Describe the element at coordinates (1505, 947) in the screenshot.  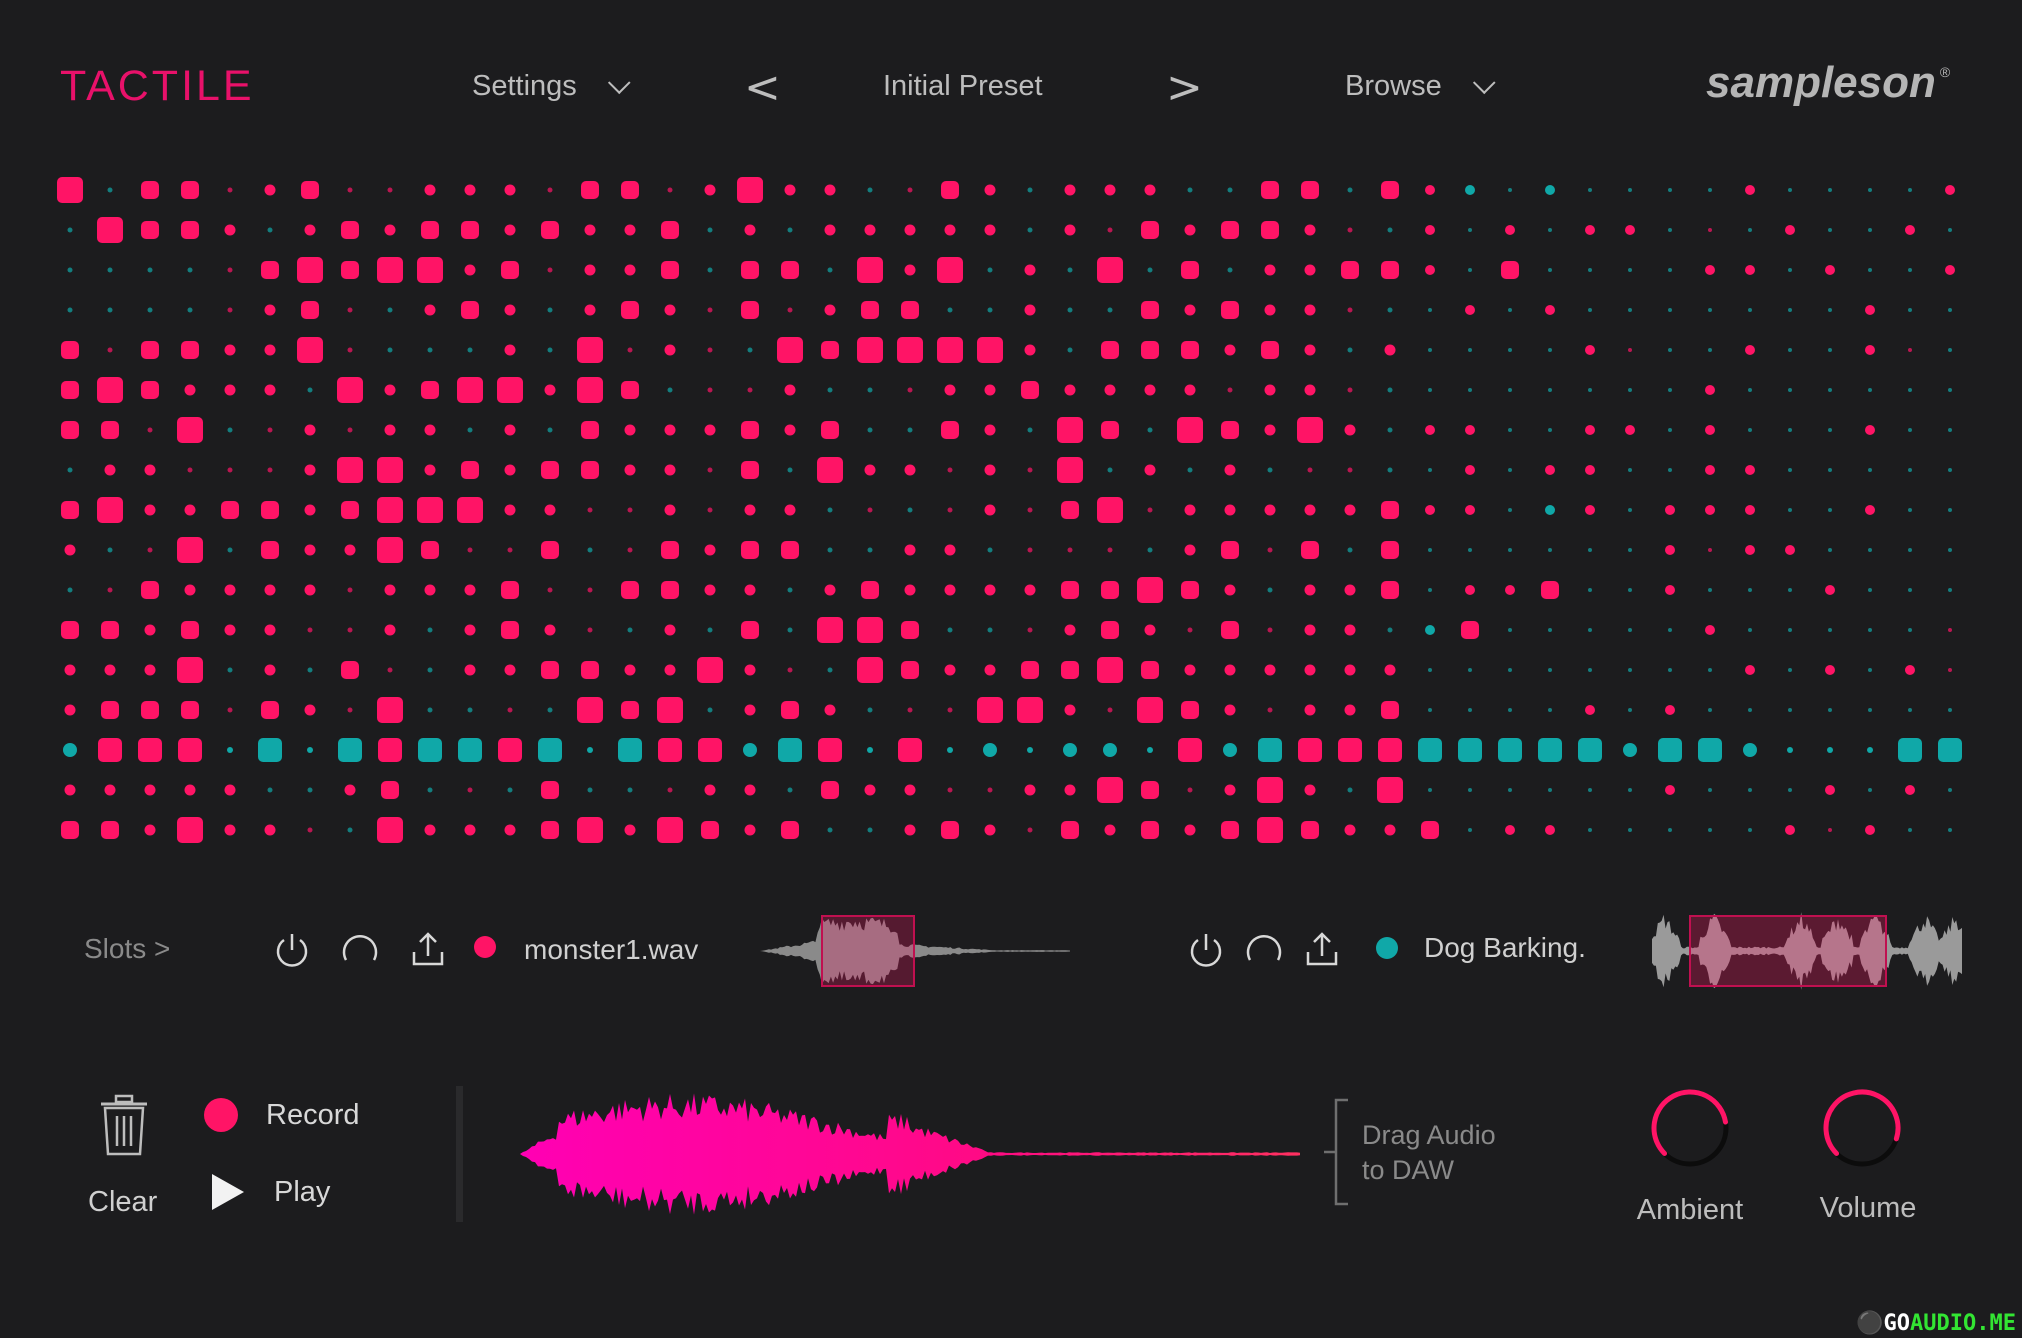
I see `slot2-filename: Dog Barking.` at that location.